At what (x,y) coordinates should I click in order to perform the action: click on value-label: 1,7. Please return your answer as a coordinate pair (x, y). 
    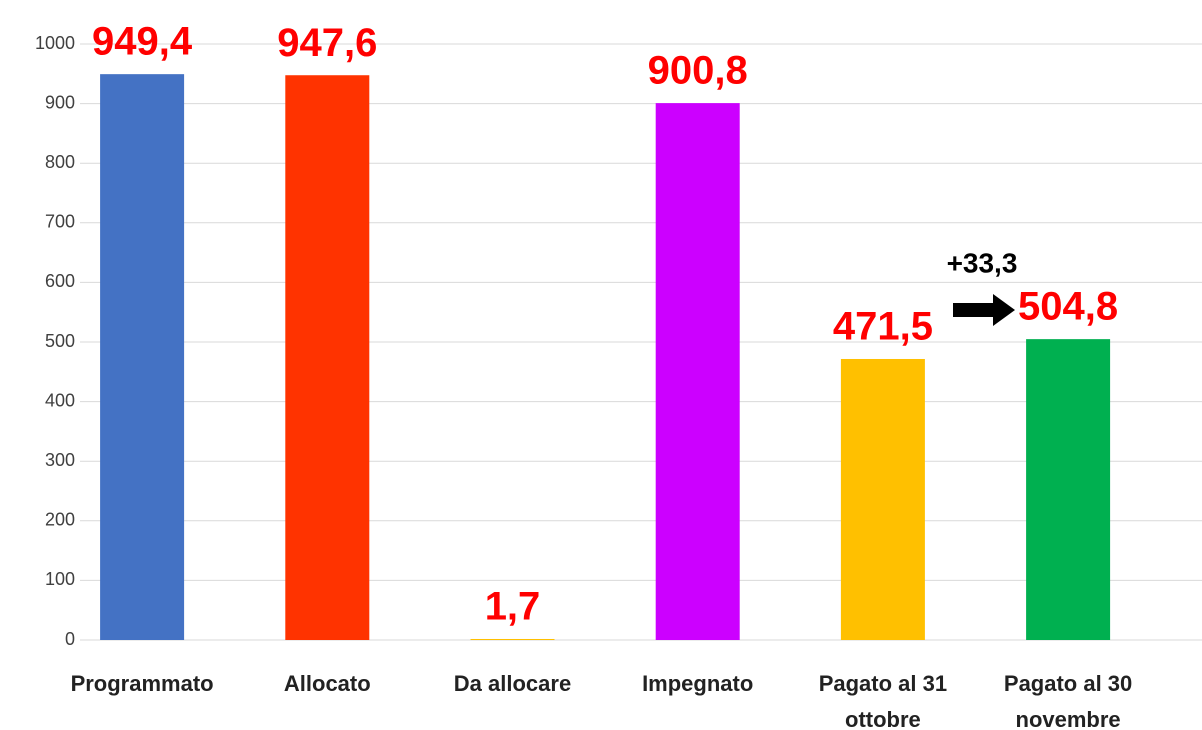
    Looking at the image, I should click on (513, 607).